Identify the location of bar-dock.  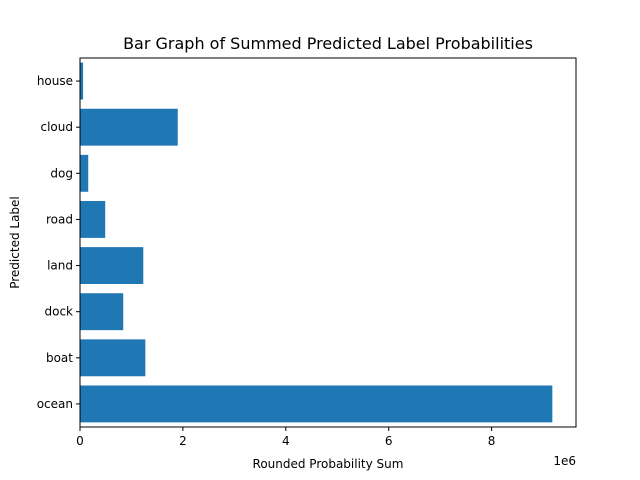
(102, 312).